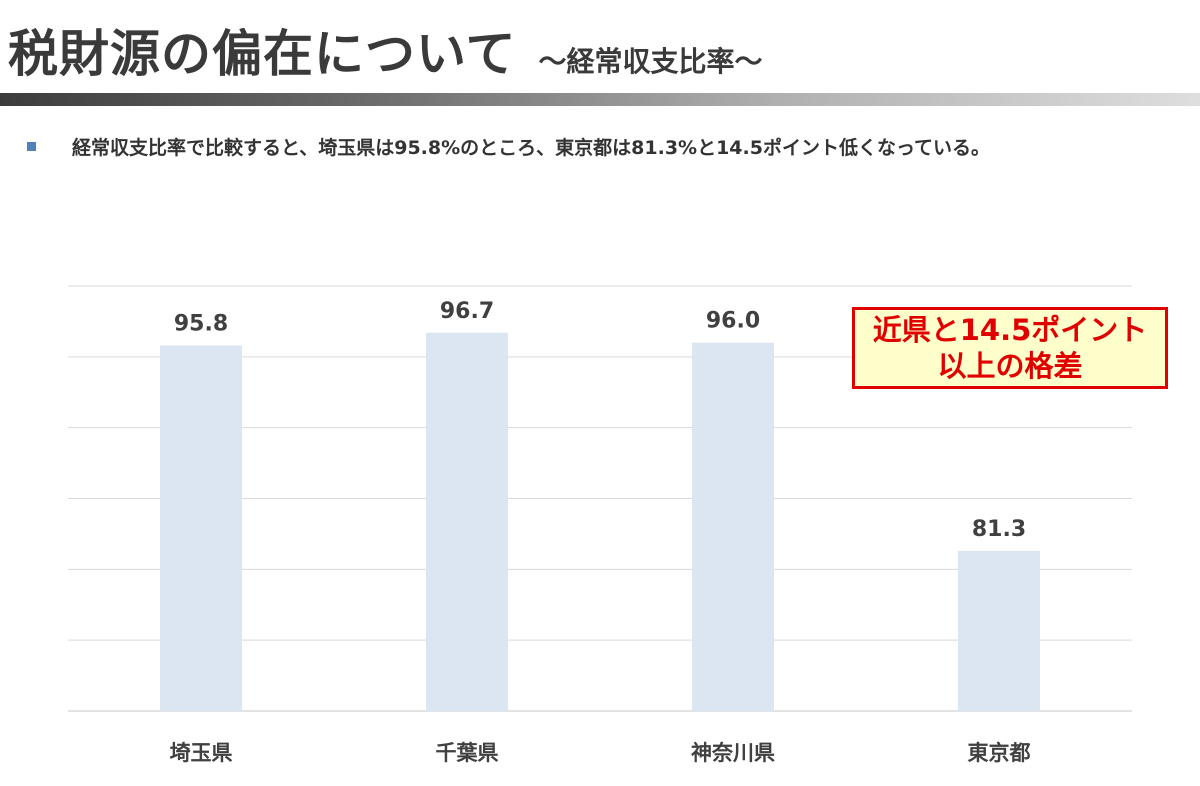 This screenshot has height=786, width=1200. What do you see at coordinates (1010, 330) in the screenshot?
I see `callout-line-1: 近県と14.5ポイント` at bounding box center [1010, 330].